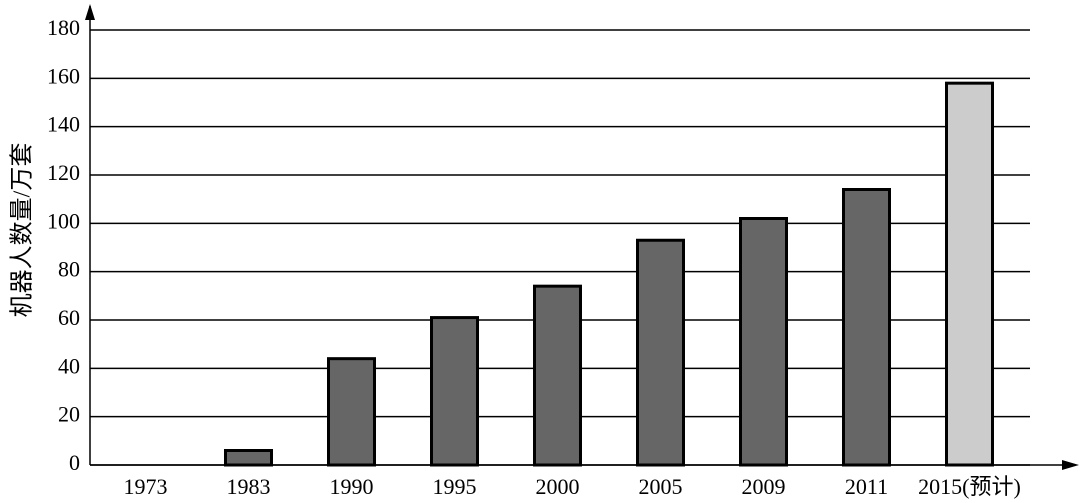 The height and width of the screenshot is (503, 1081). Describe the element at coordinates (352, 486) in the screenshot. I see `x-tick-label: 1990` at that location.